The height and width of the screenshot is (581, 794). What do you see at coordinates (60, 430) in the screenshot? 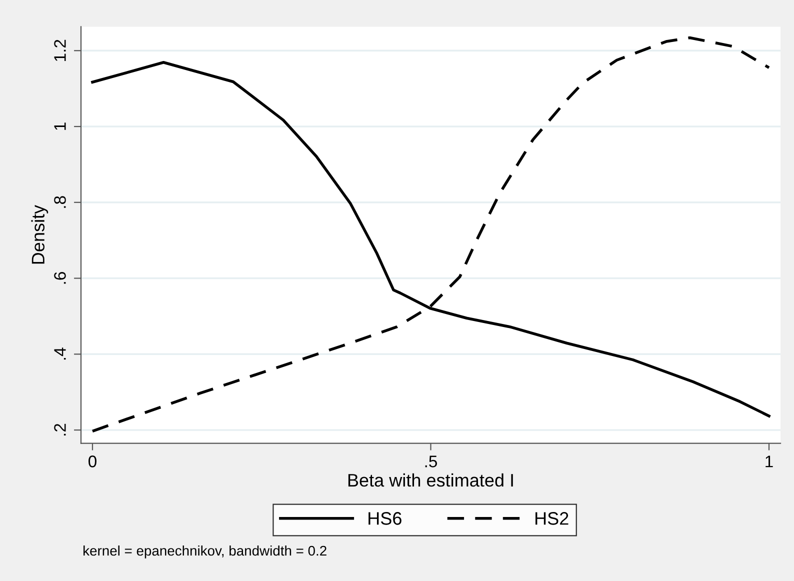
I see `y-tick-label: .2` at bounding box center [60, 430].